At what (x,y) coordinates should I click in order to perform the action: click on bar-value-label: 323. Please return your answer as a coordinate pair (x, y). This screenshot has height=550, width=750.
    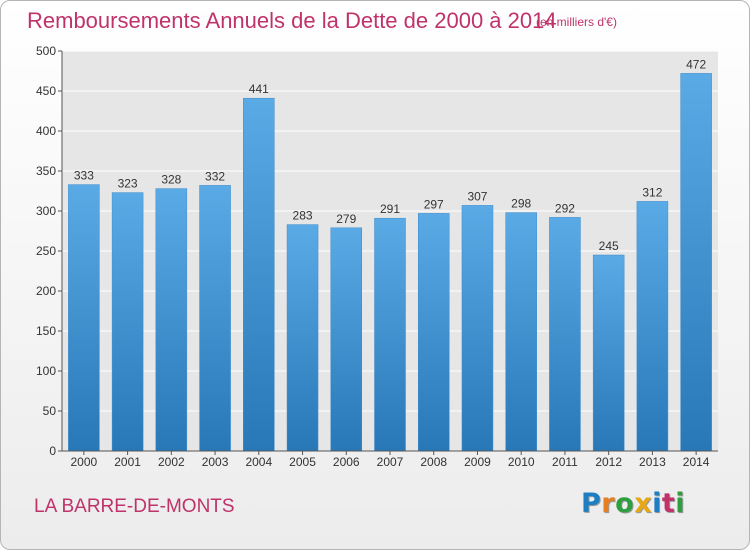
    Looking at the image, I should click on (128, 184).